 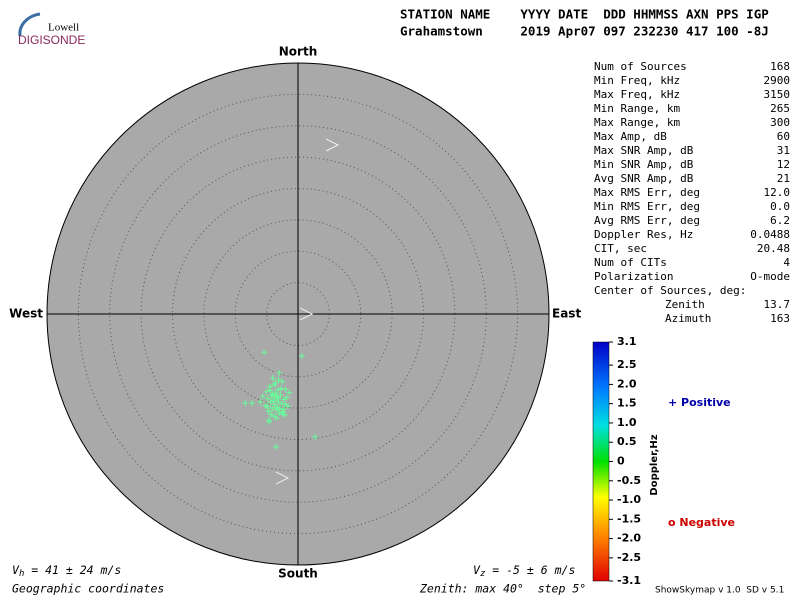 What do you see at coordinates (699, 402) in the screenshot?
I see `legend-positive: + Positive` at bounding box center [699, 402].